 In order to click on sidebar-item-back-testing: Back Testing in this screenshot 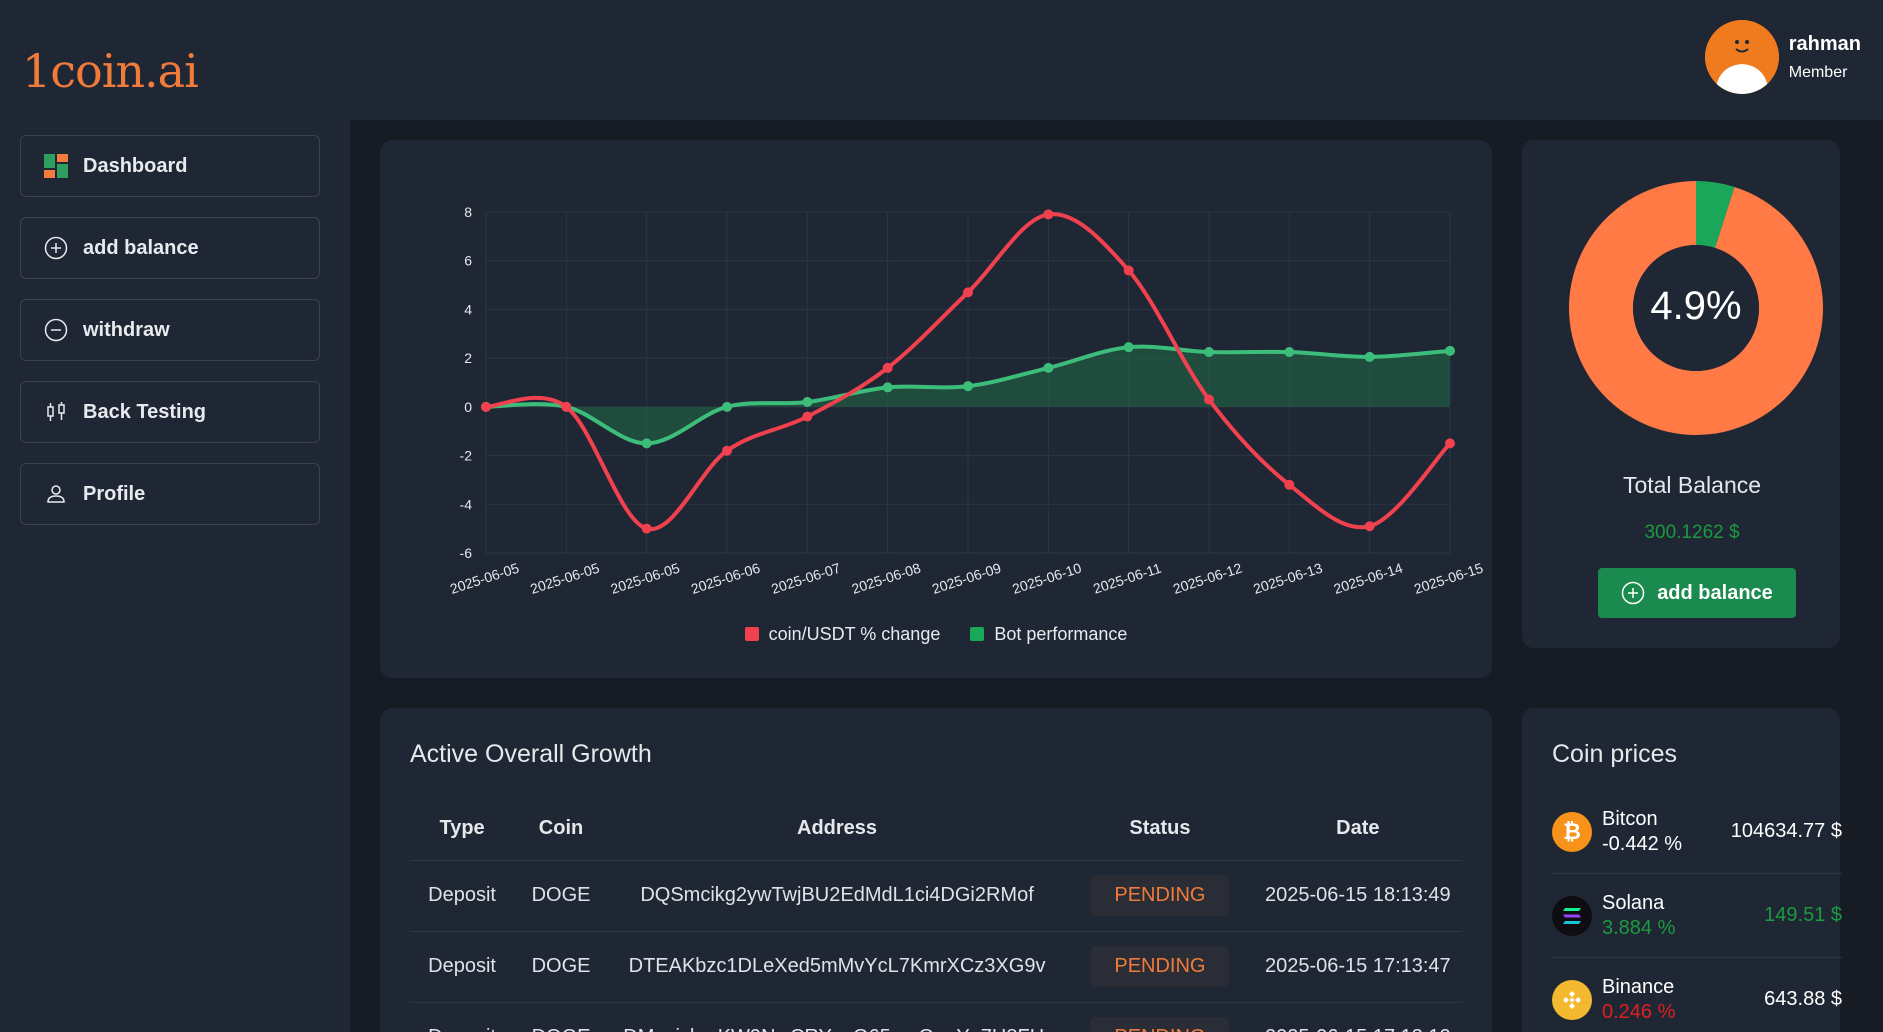, I will do `click(170, 412)`.